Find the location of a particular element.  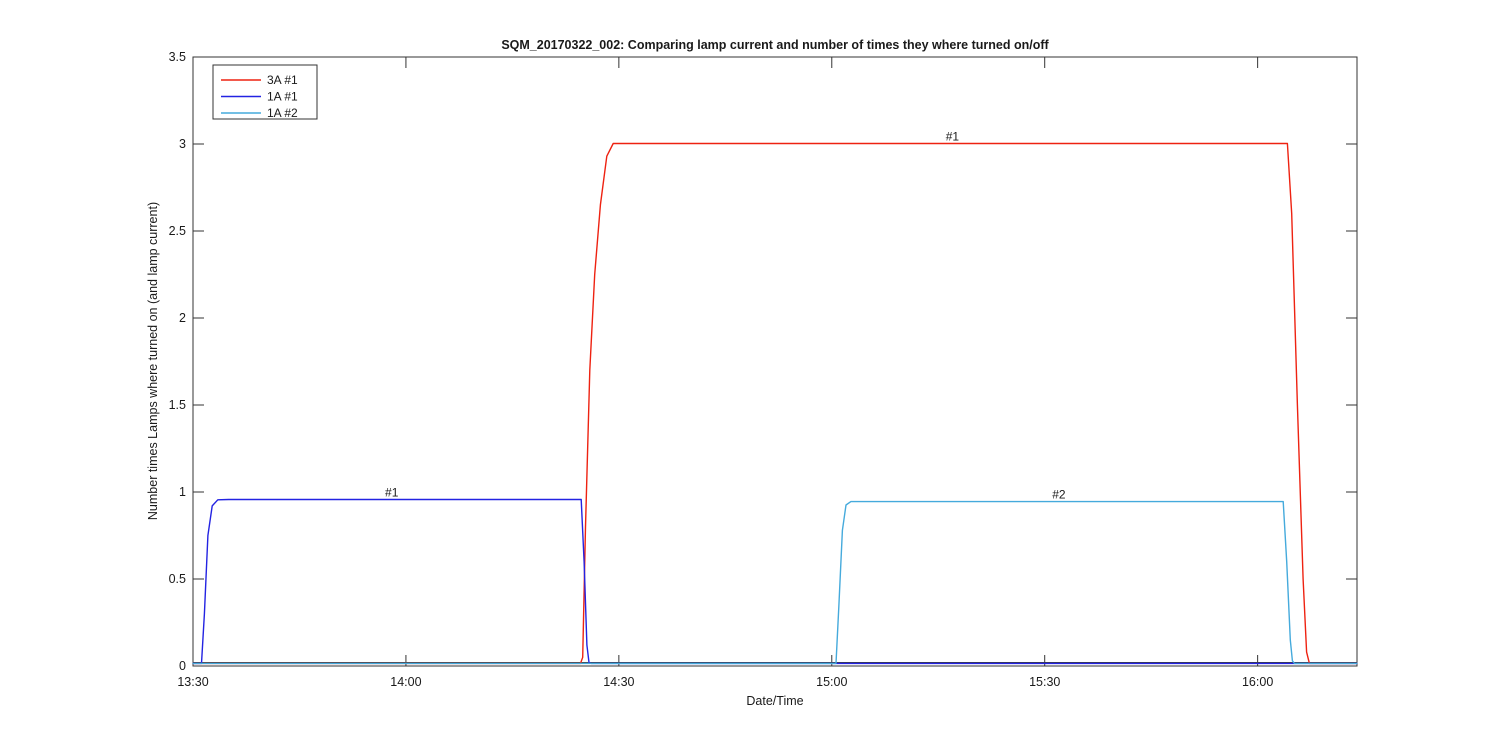

x-tick-label: 14:00 is located at coordinates (405, 682).